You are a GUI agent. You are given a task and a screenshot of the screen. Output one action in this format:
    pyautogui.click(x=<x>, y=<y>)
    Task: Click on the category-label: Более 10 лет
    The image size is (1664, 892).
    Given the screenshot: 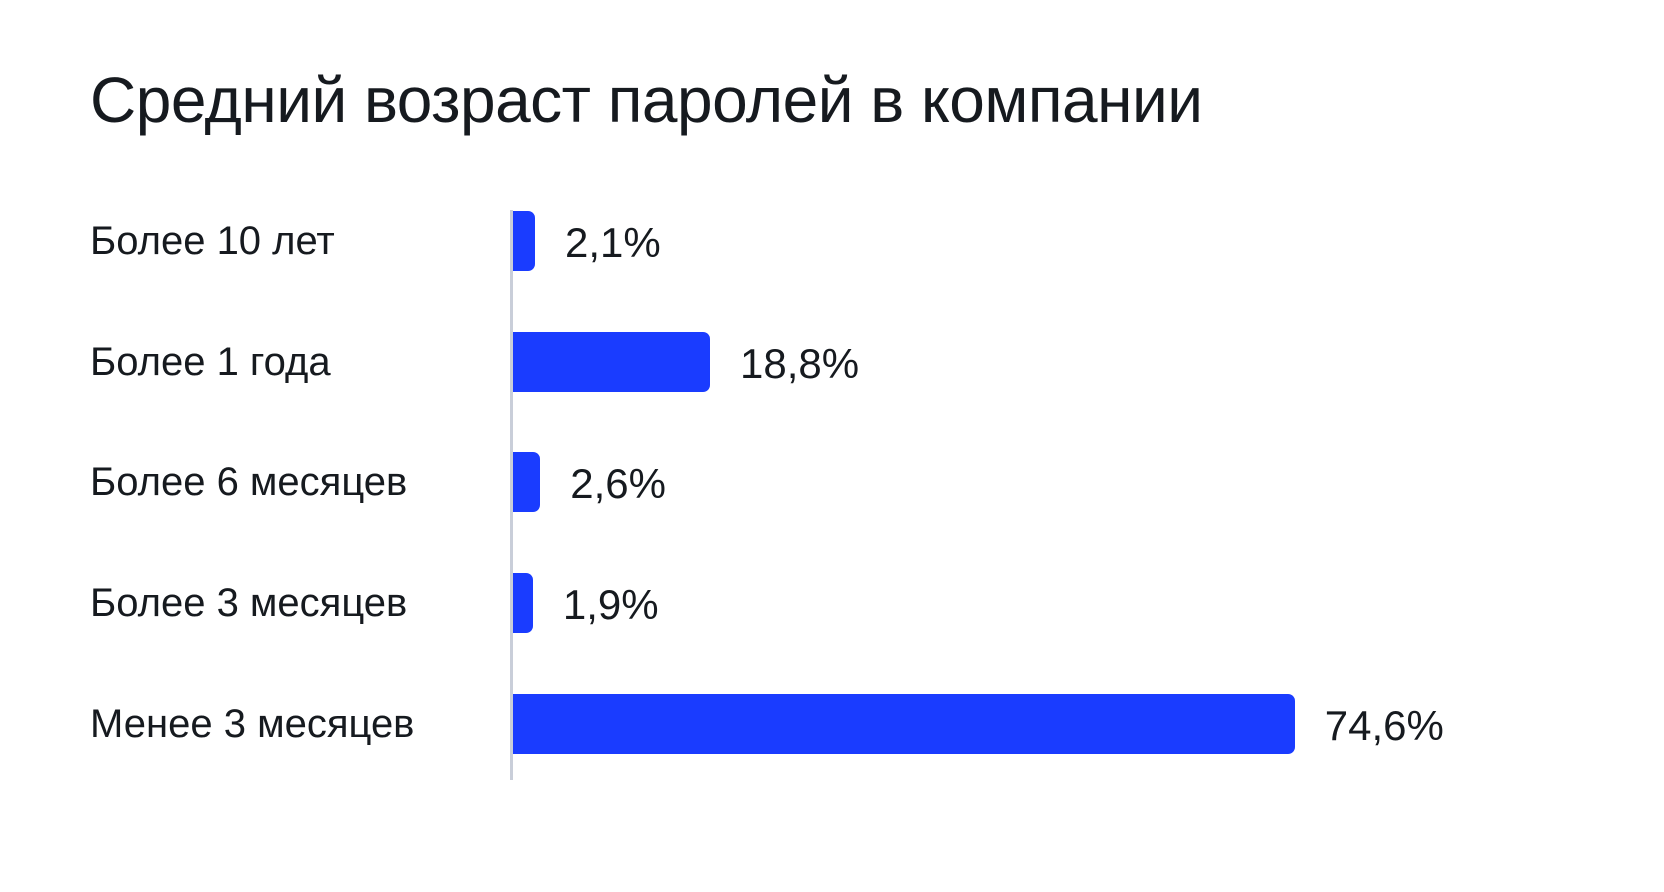 What is the action you would take?
    pyautogui.click(x=212, y=241)
    